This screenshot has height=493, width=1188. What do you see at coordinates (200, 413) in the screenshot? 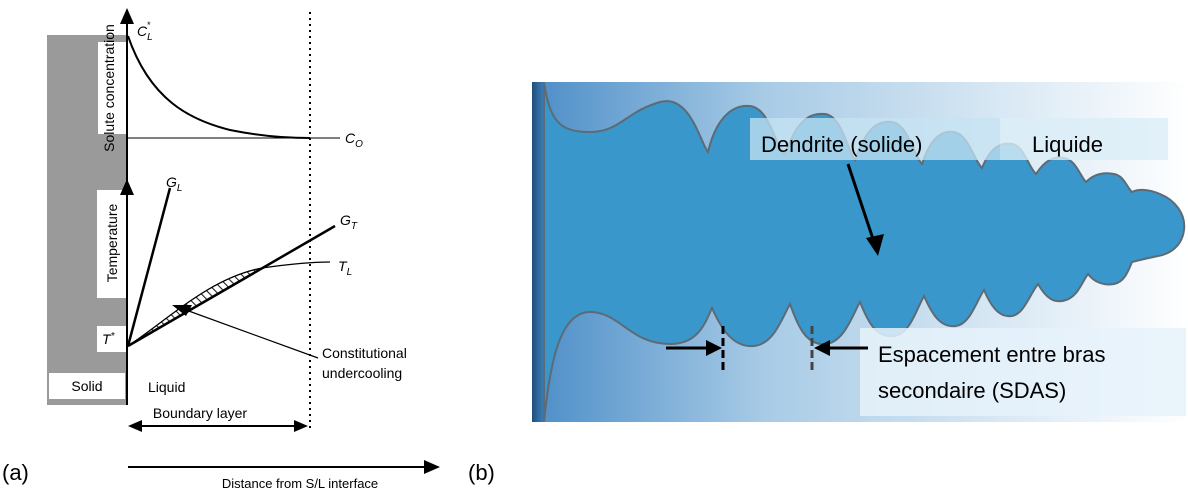
I see `boundary-layer-label: Boundary layer` at bounding box center [200, 413].